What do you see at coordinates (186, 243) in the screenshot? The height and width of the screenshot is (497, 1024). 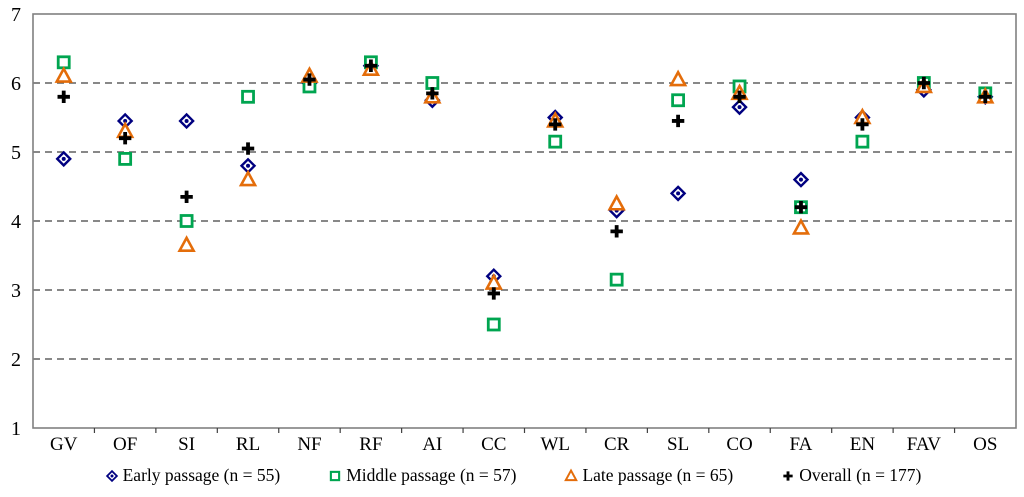 I see `point-triangle-si` at bounding box center [186, 243].